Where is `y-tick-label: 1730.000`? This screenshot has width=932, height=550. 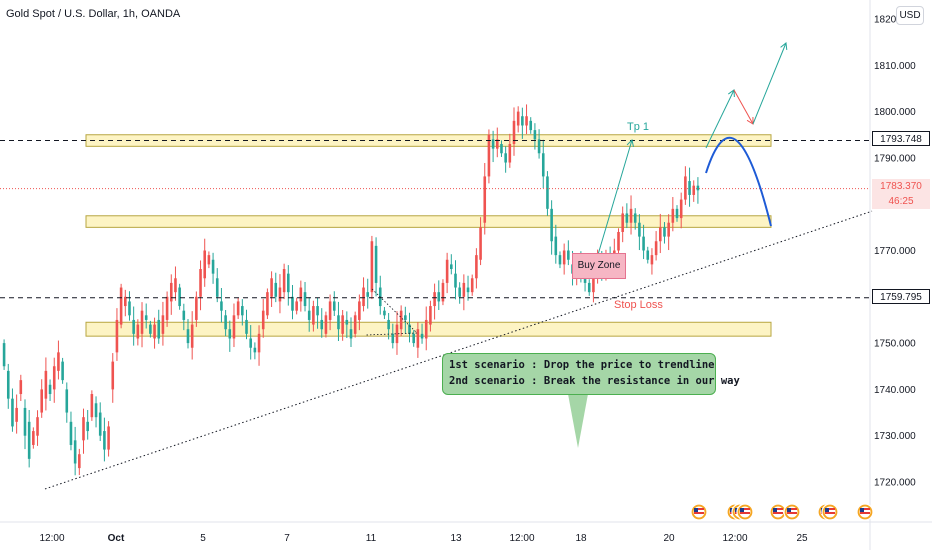
y-tick-label: 1730.000 is located at coordinates (895, 436).